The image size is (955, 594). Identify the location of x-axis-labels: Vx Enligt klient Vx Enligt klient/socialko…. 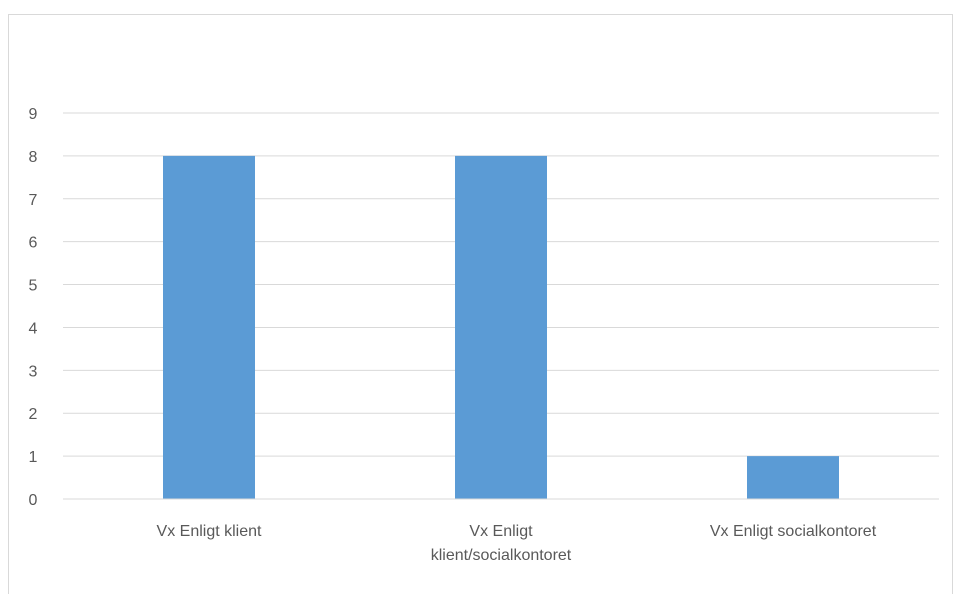
(517, 543).